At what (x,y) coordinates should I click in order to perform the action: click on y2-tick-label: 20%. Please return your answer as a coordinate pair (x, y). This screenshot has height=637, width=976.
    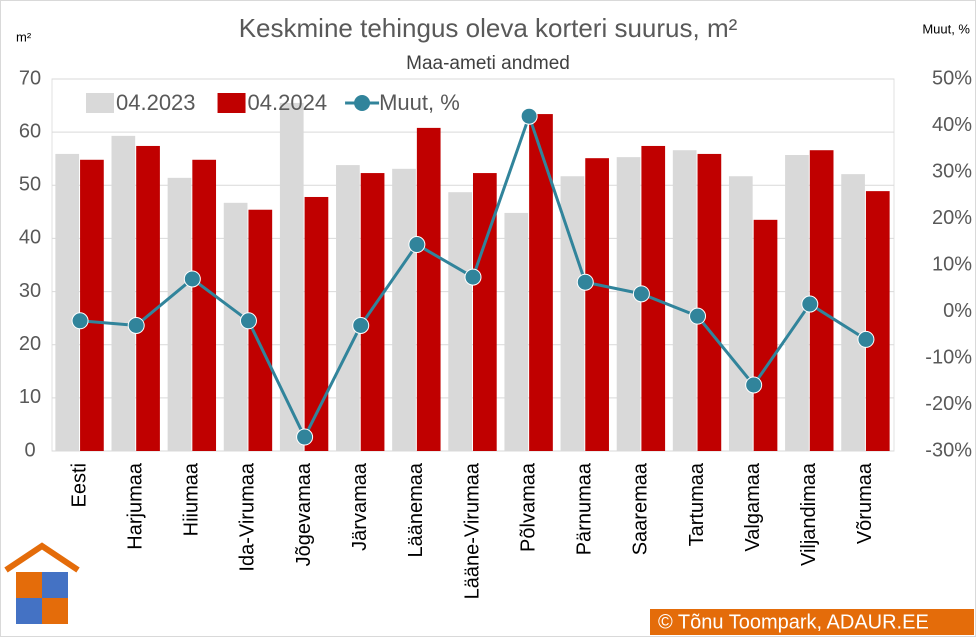
    Looking at the image, I should click on (952, 218).